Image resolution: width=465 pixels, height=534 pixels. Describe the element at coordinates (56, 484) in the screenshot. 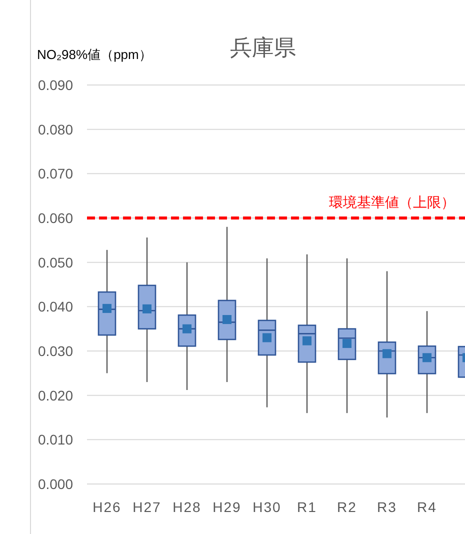

I see `y-tick-label: 0.000` at that location.